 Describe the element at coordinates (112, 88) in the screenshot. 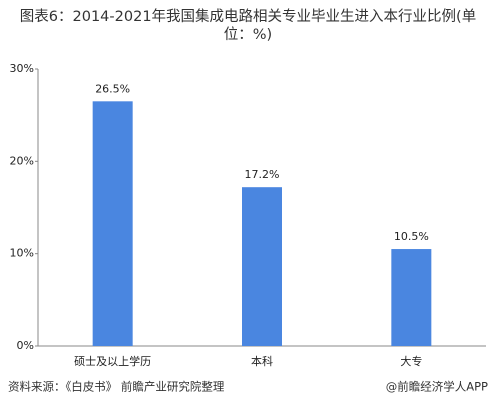

I see `value-label: 26.5%` at that location.